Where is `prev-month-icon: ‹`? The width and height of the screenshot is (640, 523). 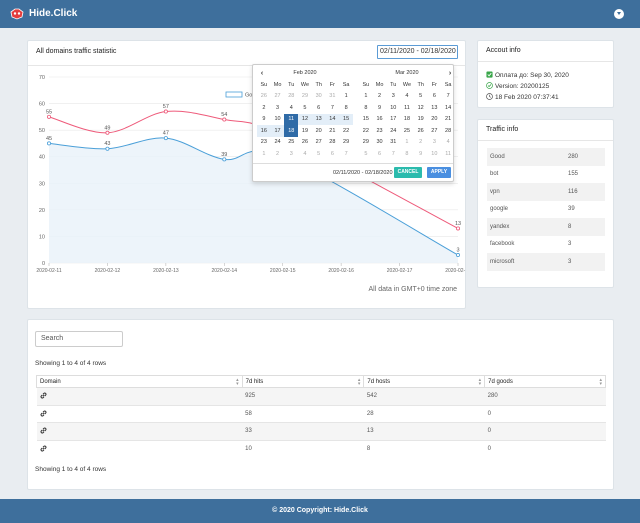
prev-month-icon: ‹ is located at coordinates (262, 73).